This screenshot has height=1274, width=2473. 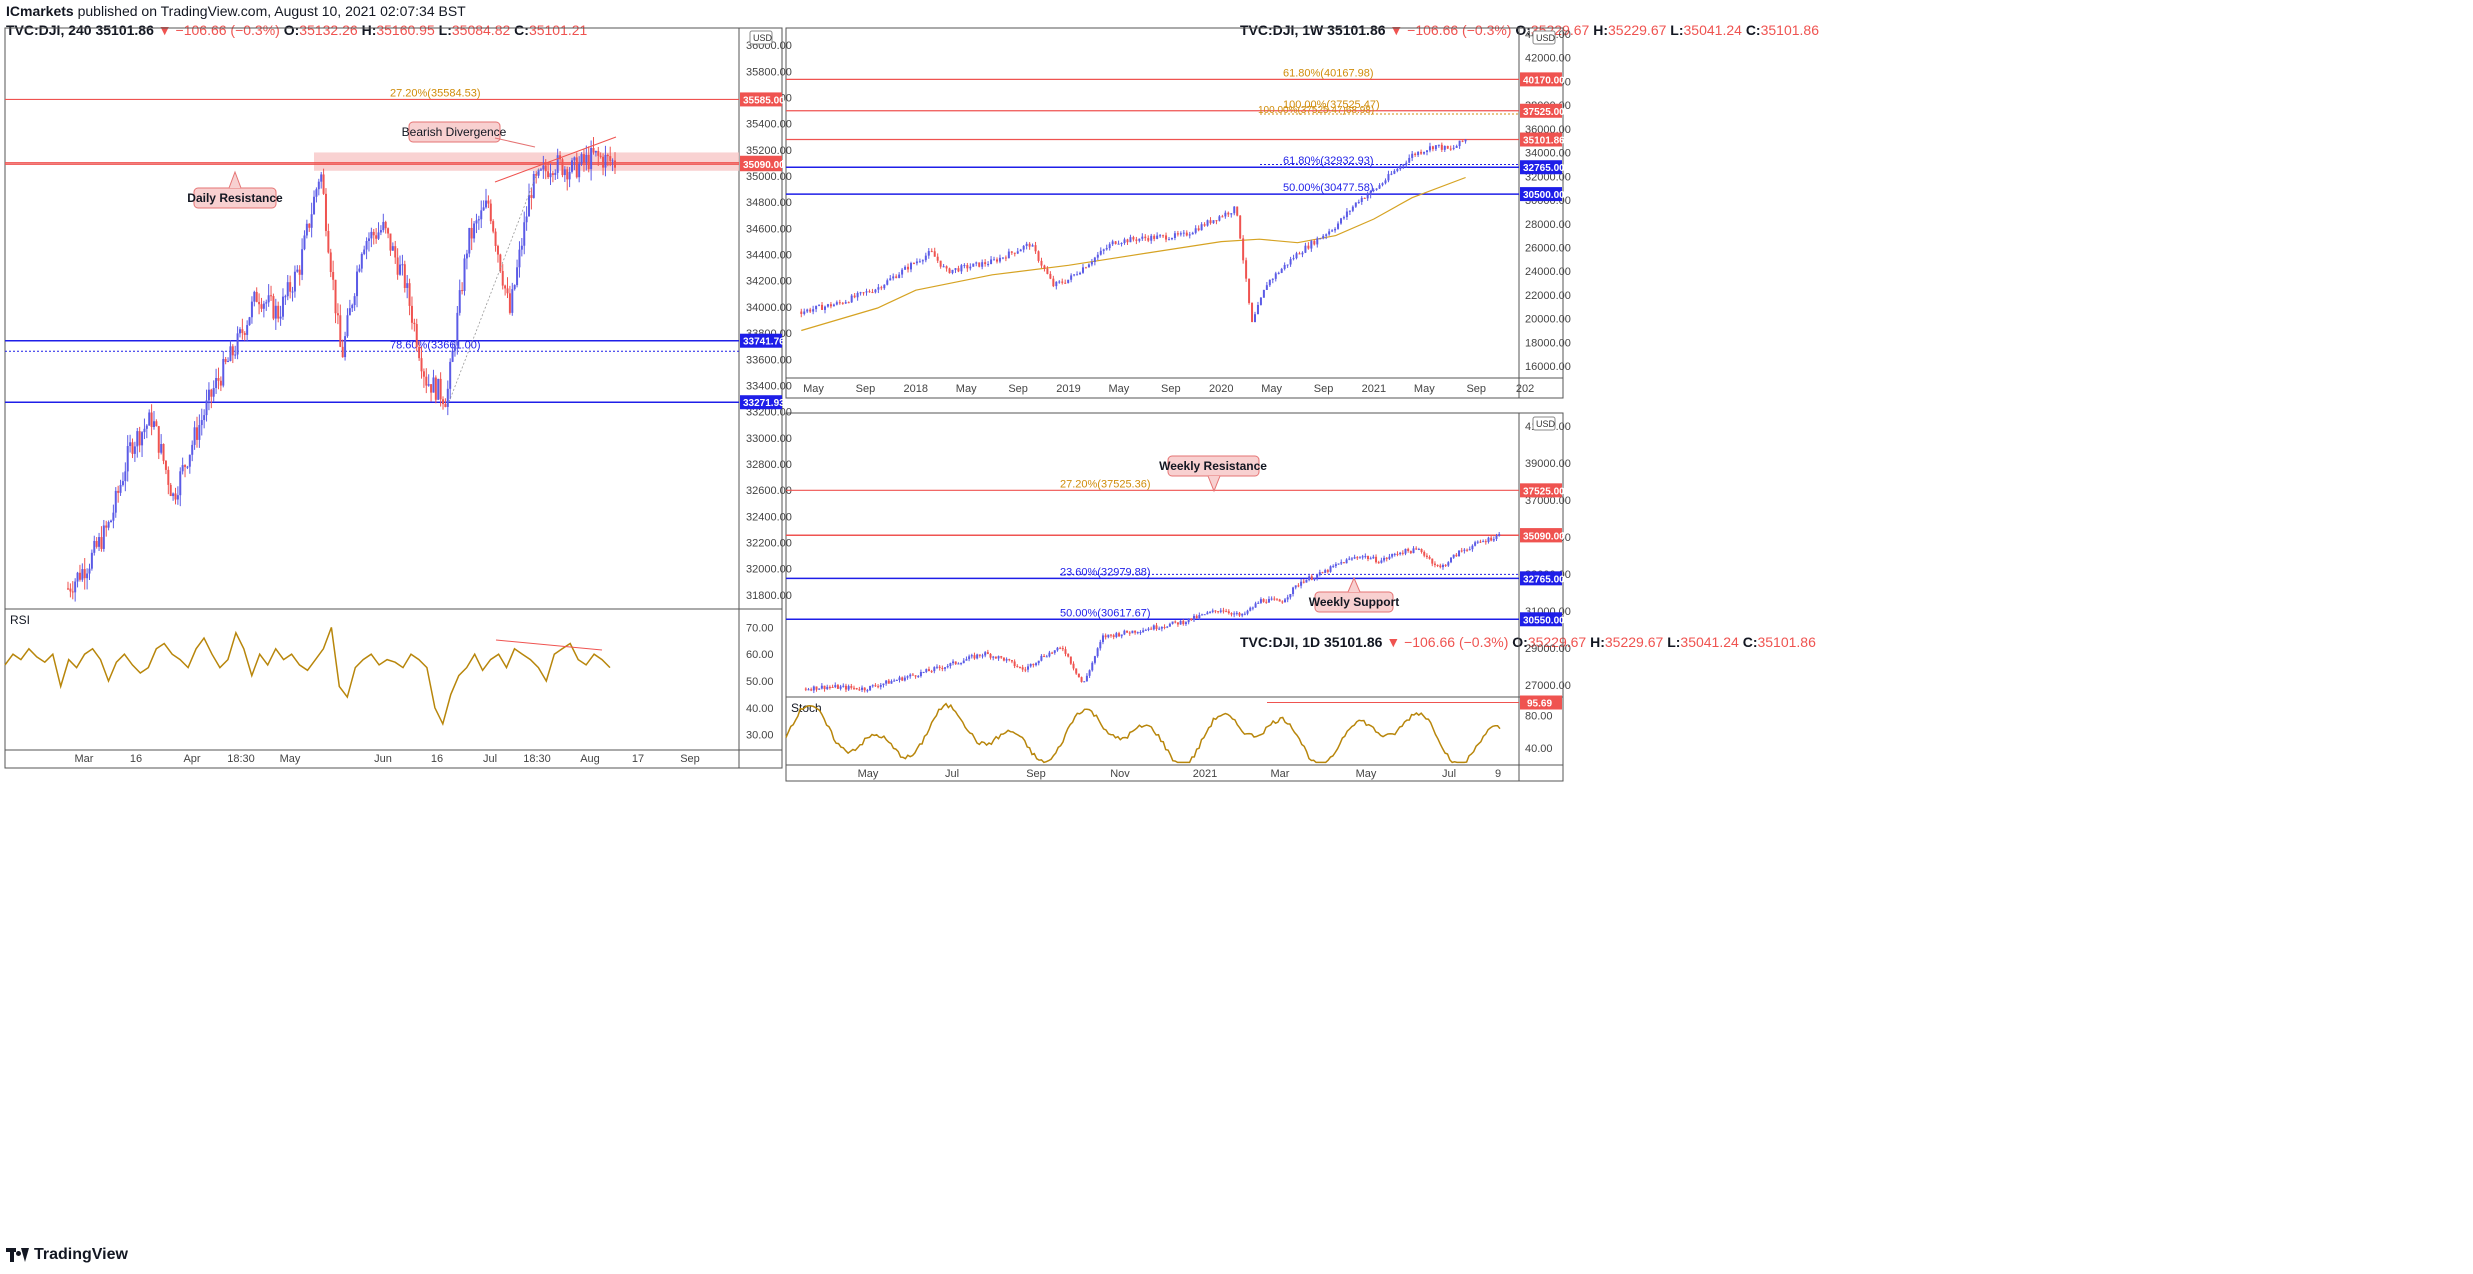 What do you see at coordinates (521, 30) in the screenshot?
I see `left-c-label: C:` at bounding box center [521, 30].